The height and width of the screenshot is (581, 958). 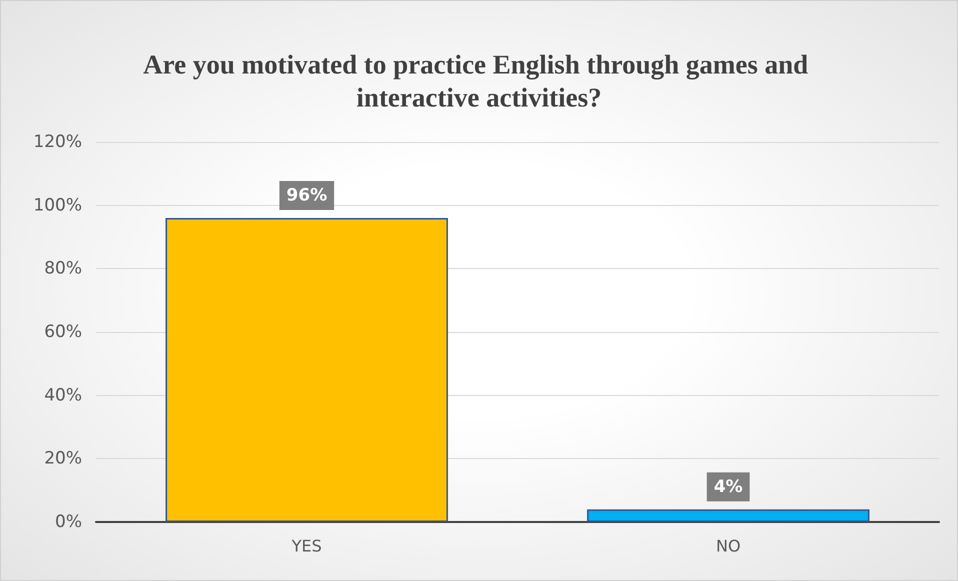 I want to click on y-tick-label: 80%, so click(x=63, y=268).